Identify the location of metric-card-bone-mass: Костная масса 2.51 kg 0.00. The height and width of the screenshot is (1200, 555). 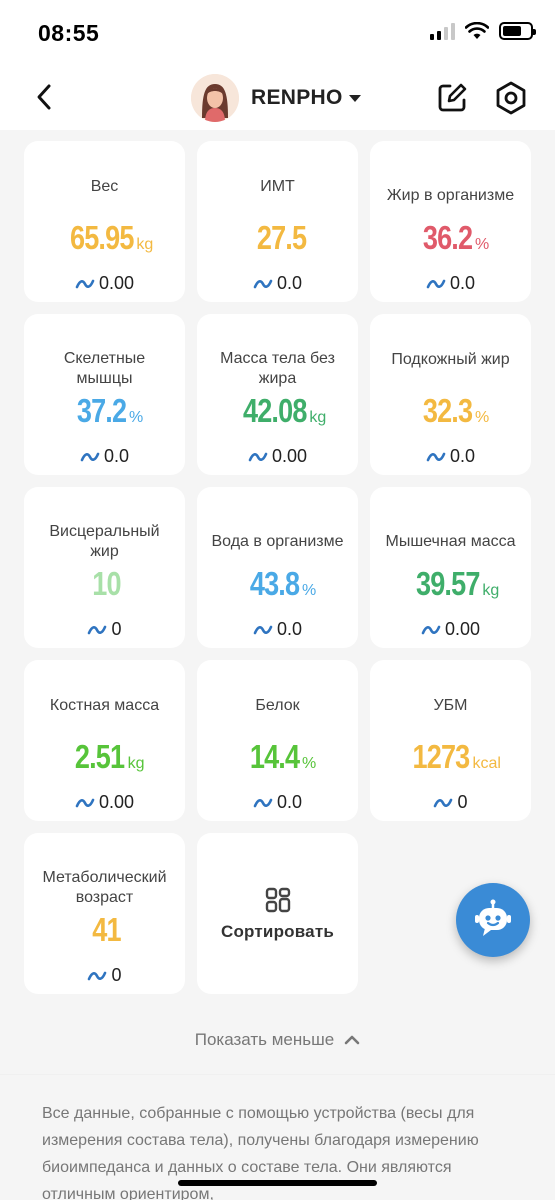
(104, 740).